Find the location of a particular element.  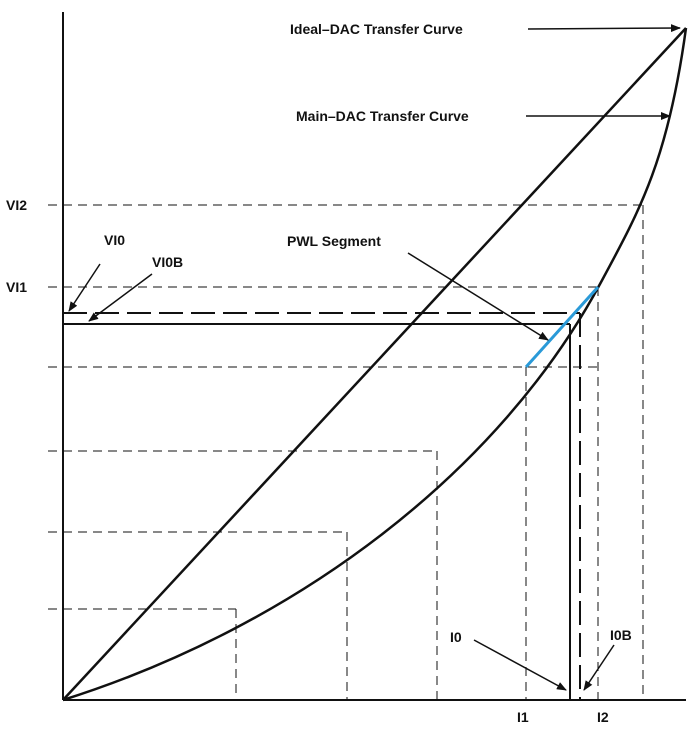

pwl-segment-label: PWL Segment is located at coordinates (334, 241).